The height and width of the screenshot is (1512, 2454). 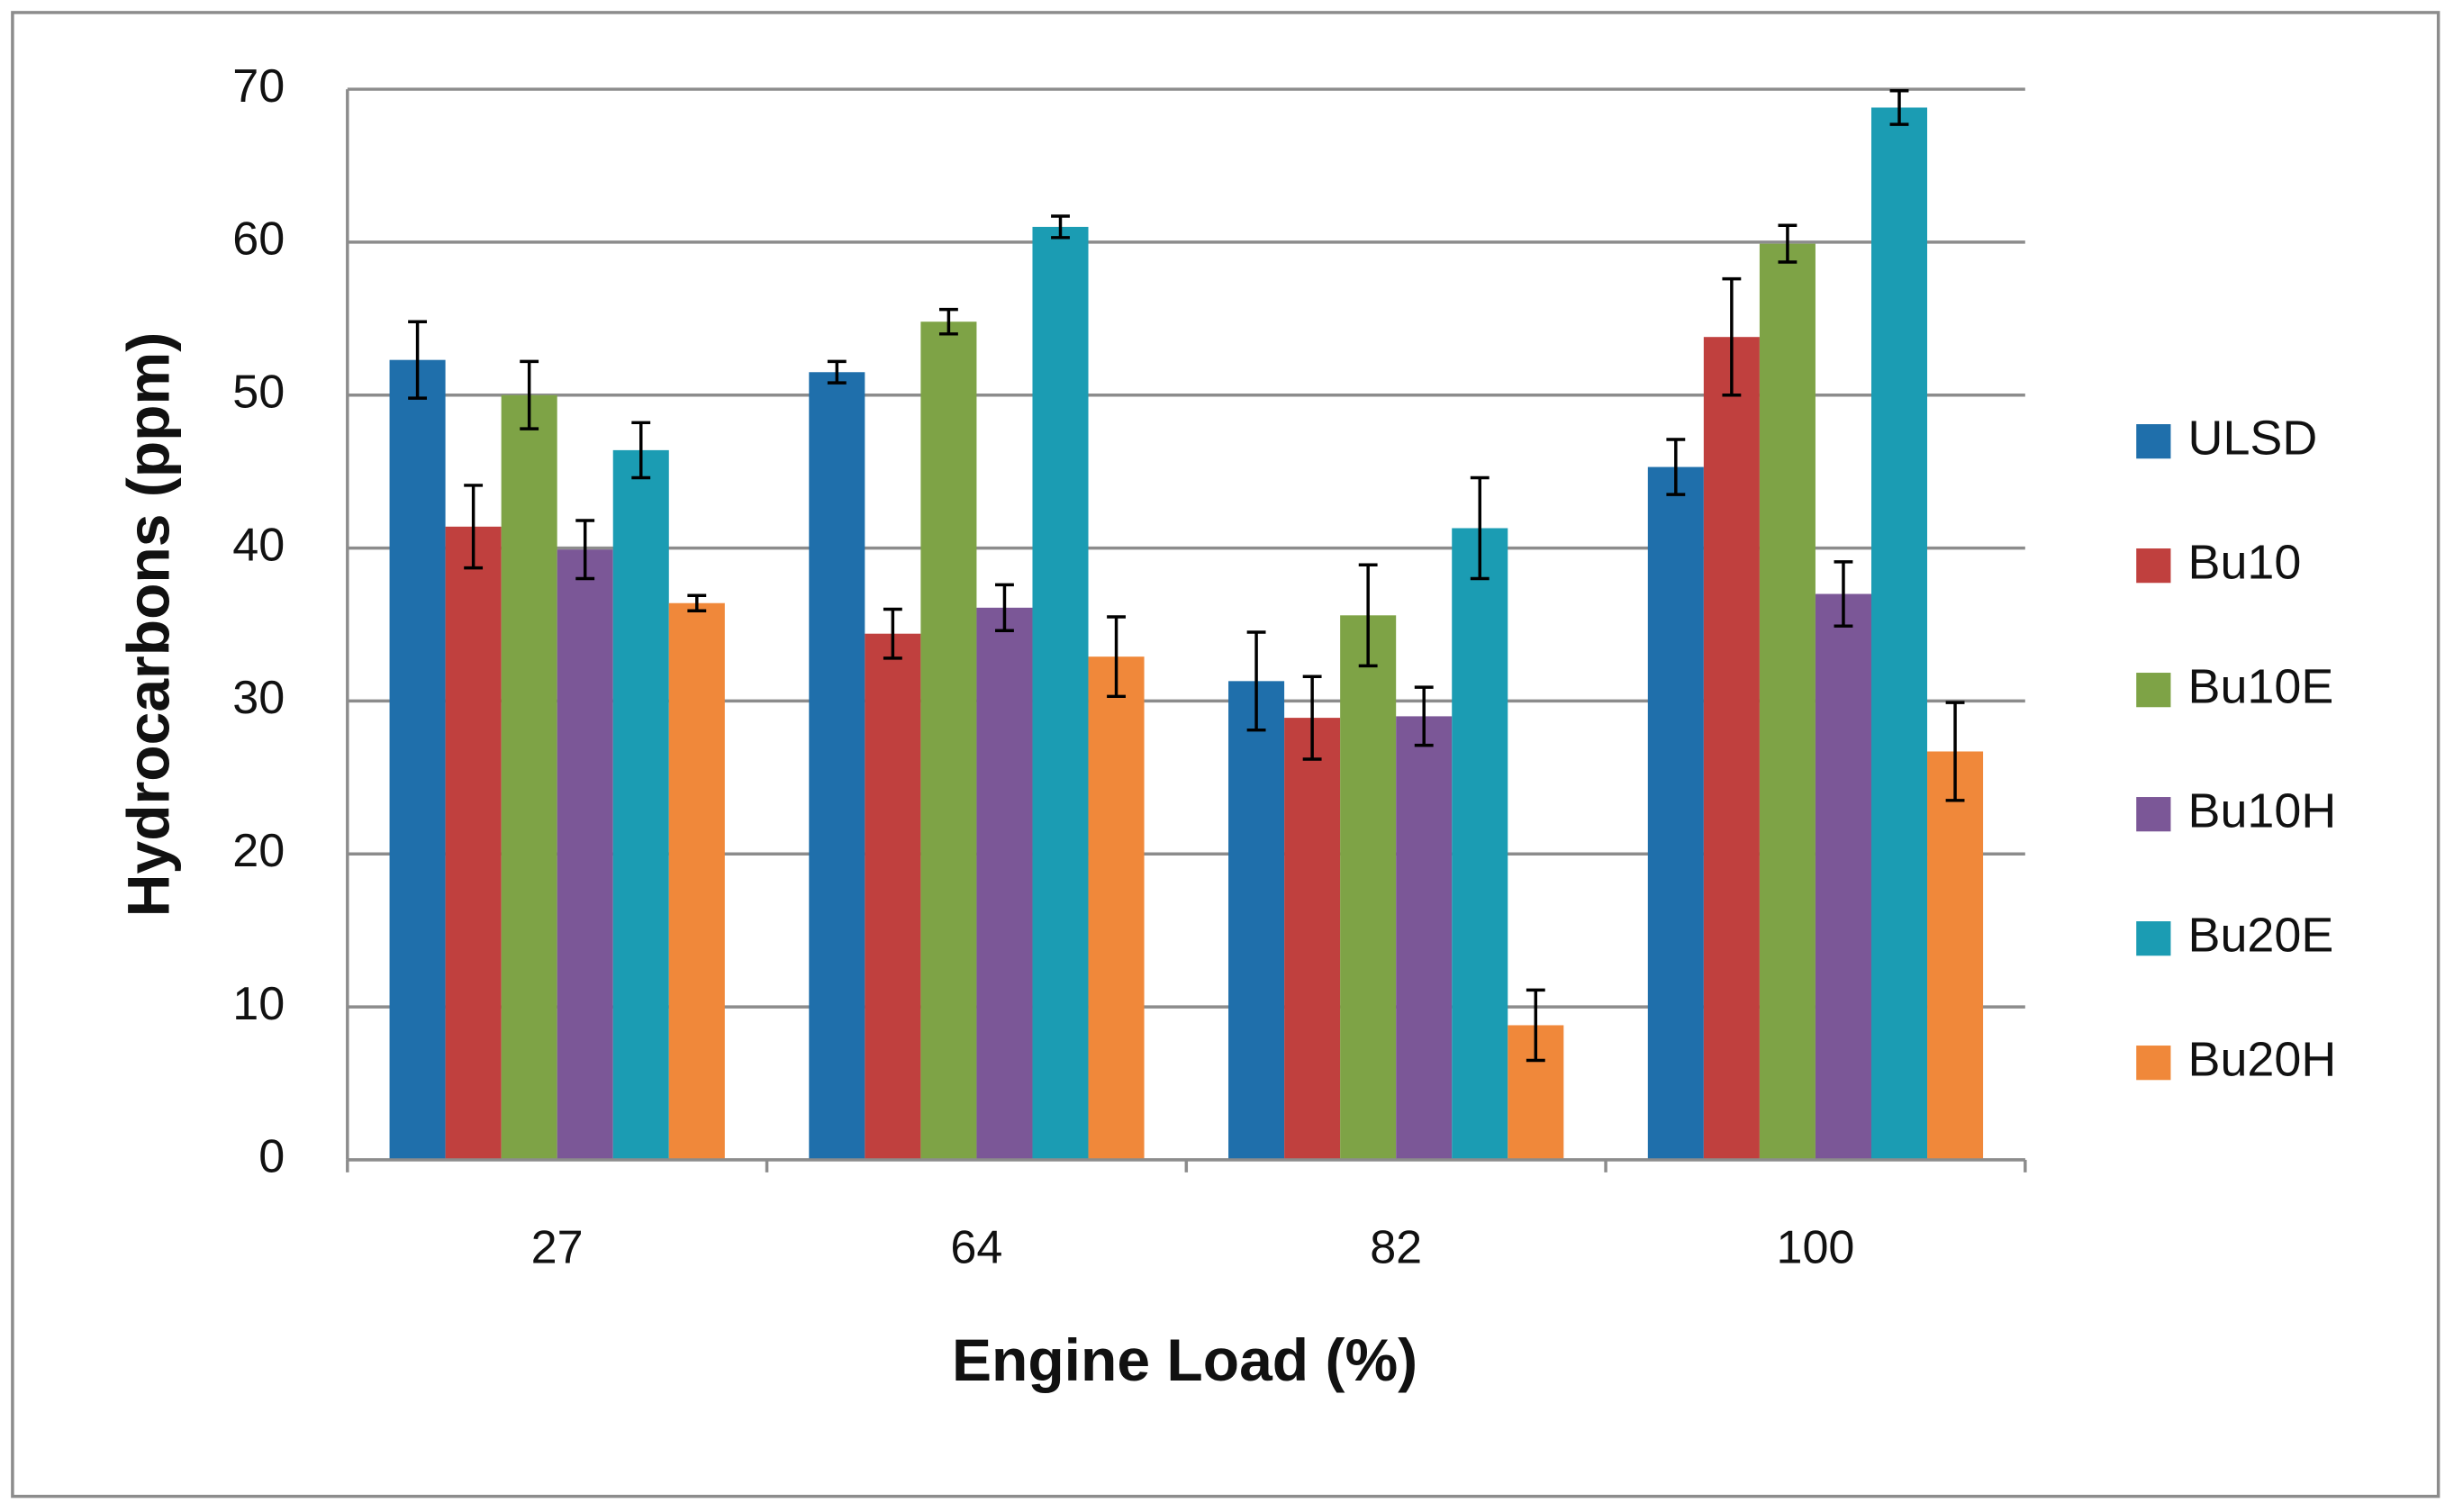 I want to click on x-tick-label: 64, so click(x=976, y=1248).